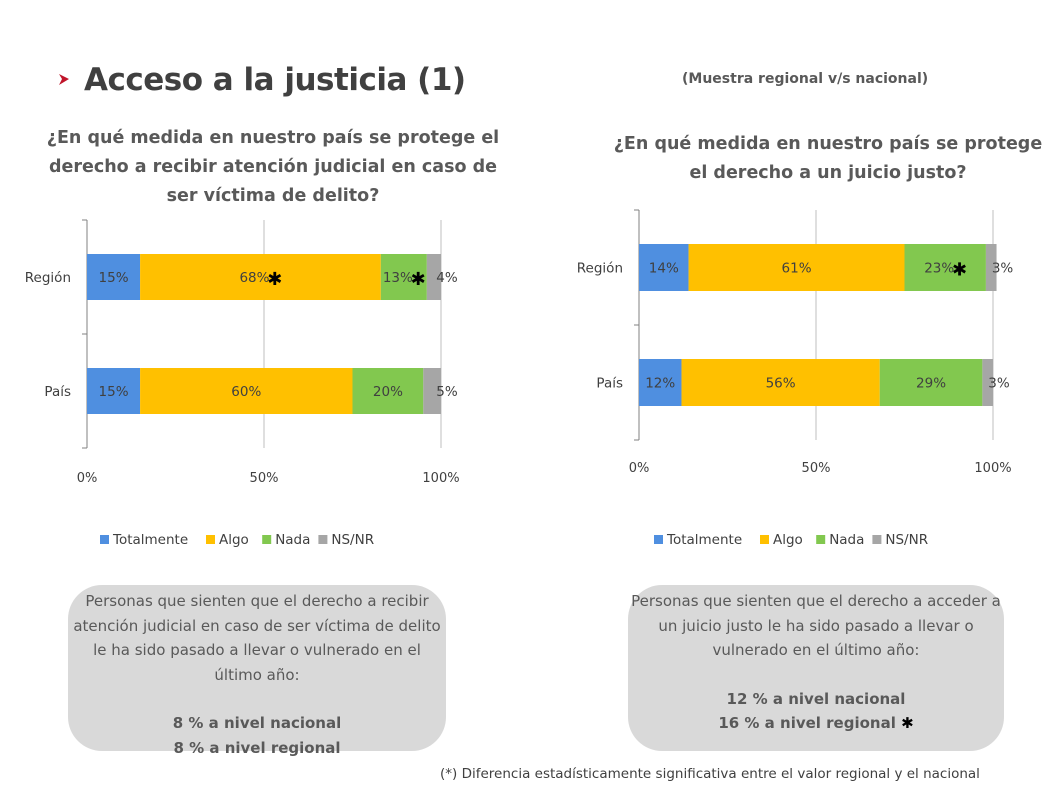  I want to click on data-label: 60%, so click(246, 392).